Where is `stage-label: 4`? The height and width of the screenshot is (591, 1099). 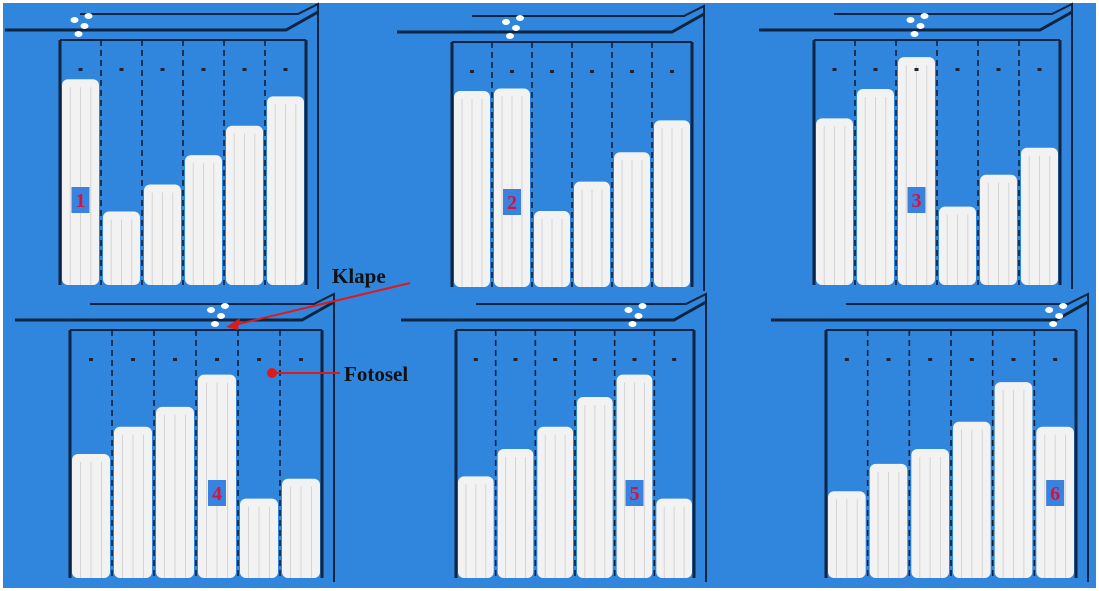
stage-label: 4 is located at coordinates (217, 494).